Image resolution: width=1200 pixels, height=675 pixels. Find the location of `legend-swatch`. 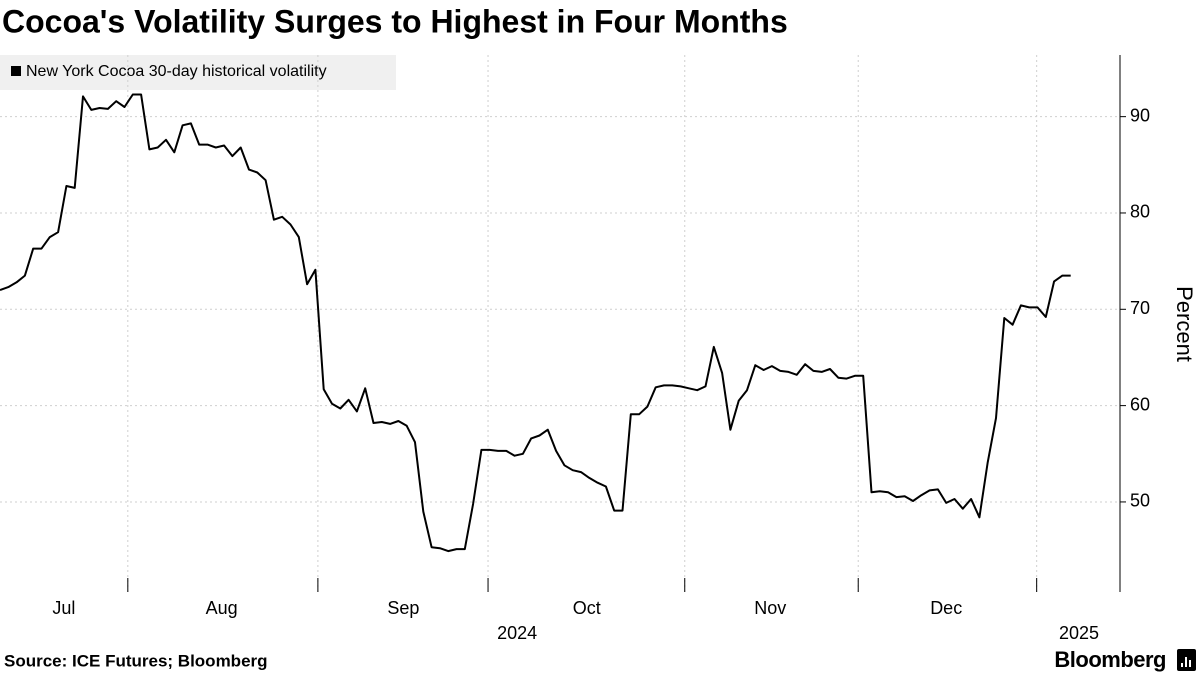

legend-swatch is located at coordinates (16, 71).